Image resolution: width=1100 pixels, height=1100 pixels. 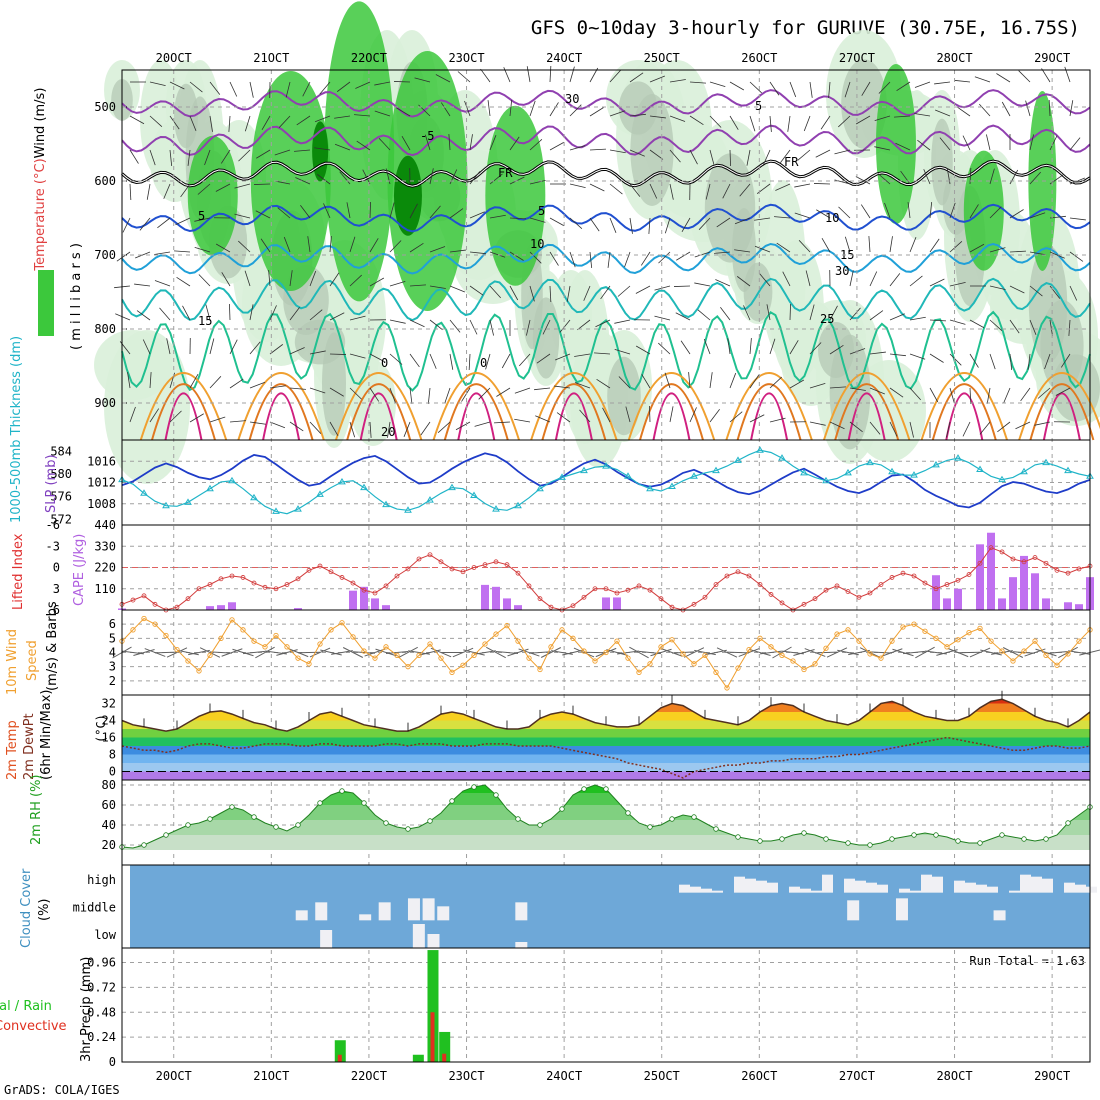 What do you see at coordinates (428, 909) in the screenshot?
I see `mid-cloud-cell` at bounding box center [428, 909].